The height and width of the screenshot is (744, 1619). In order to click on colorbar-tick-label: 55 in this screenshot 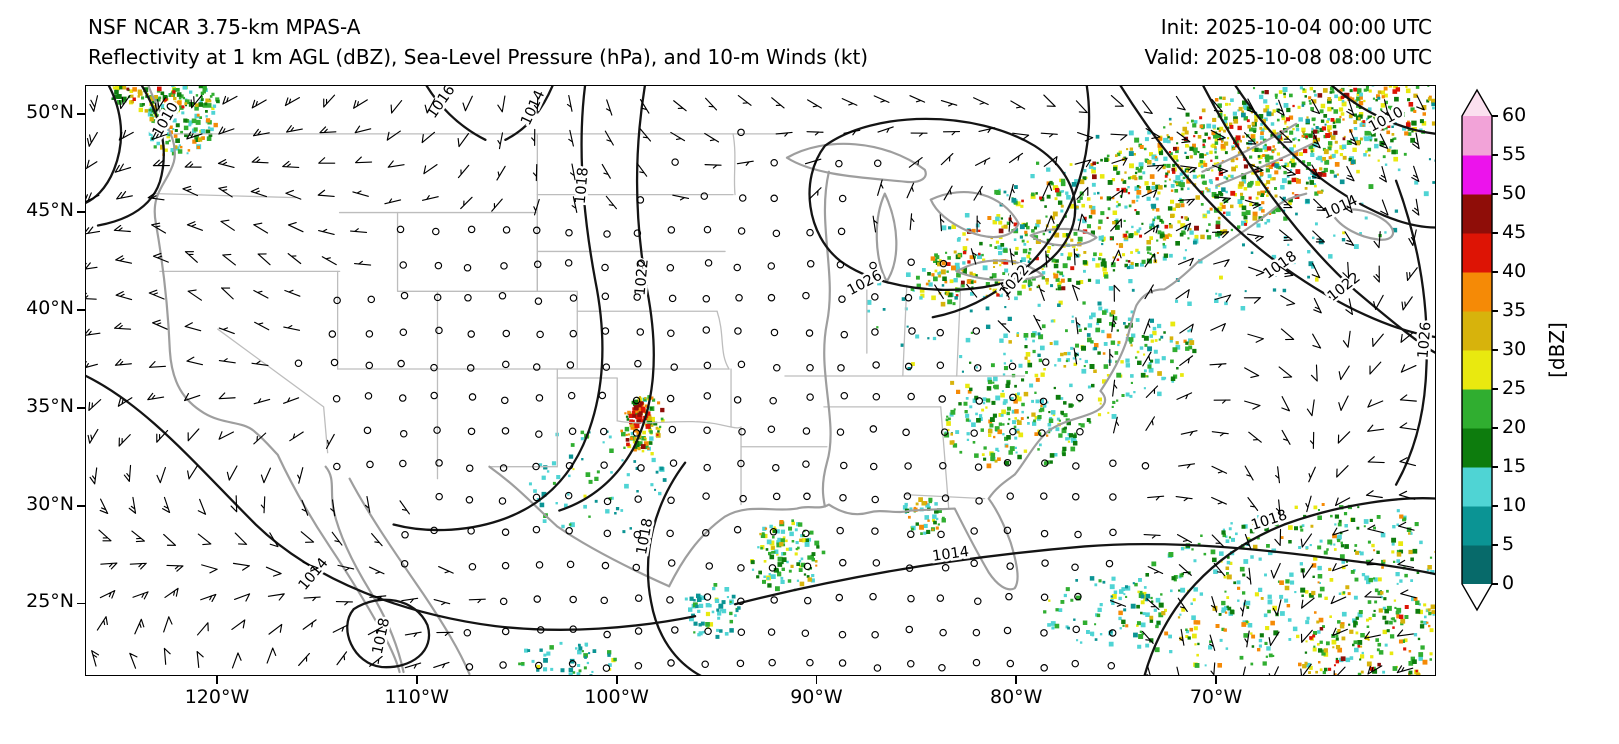, I will do `click(1514, 154)`.